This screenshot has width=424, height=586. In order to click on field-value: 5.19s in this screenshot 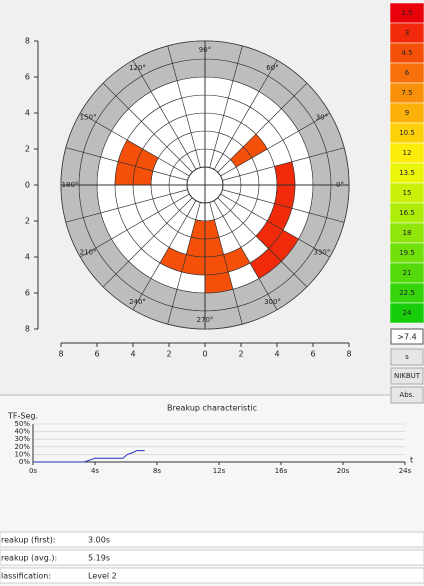, I will do `click(99, 558)`.